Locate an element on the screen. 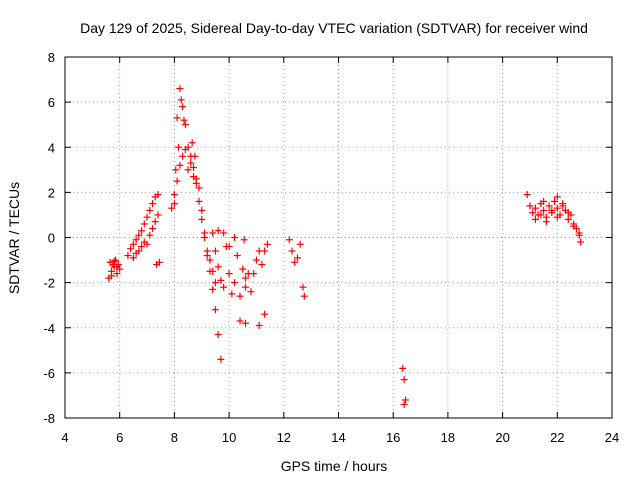  x-axis-label: GPS time / hours is located at coordinates (334, 466).